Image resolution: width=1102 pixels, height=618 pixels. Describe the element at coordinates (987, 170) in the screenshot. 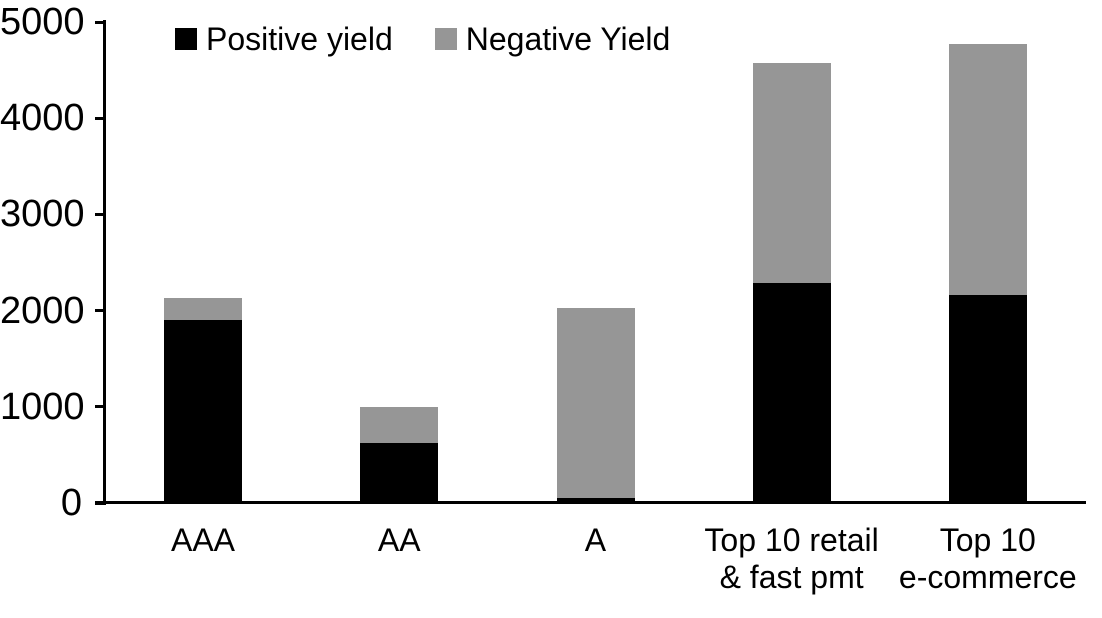

I see `bar-segment-top-10-e-commerce-negative-yield` at that location.